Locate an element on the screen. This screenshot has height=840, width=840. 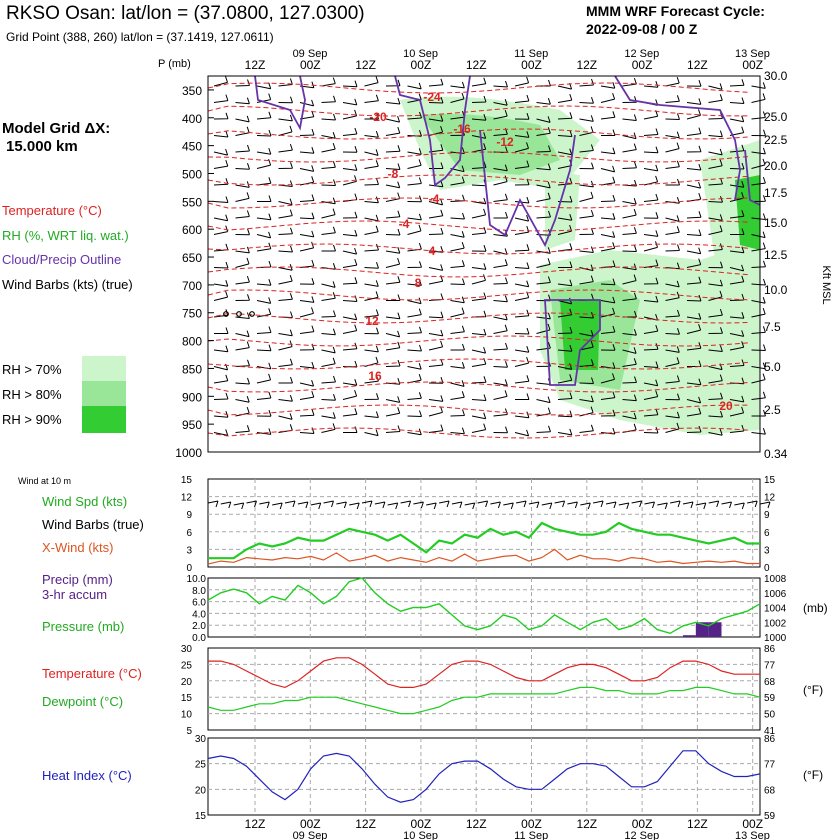
bottom-date-label: 10 Sep is located at coordinates (420, 835).